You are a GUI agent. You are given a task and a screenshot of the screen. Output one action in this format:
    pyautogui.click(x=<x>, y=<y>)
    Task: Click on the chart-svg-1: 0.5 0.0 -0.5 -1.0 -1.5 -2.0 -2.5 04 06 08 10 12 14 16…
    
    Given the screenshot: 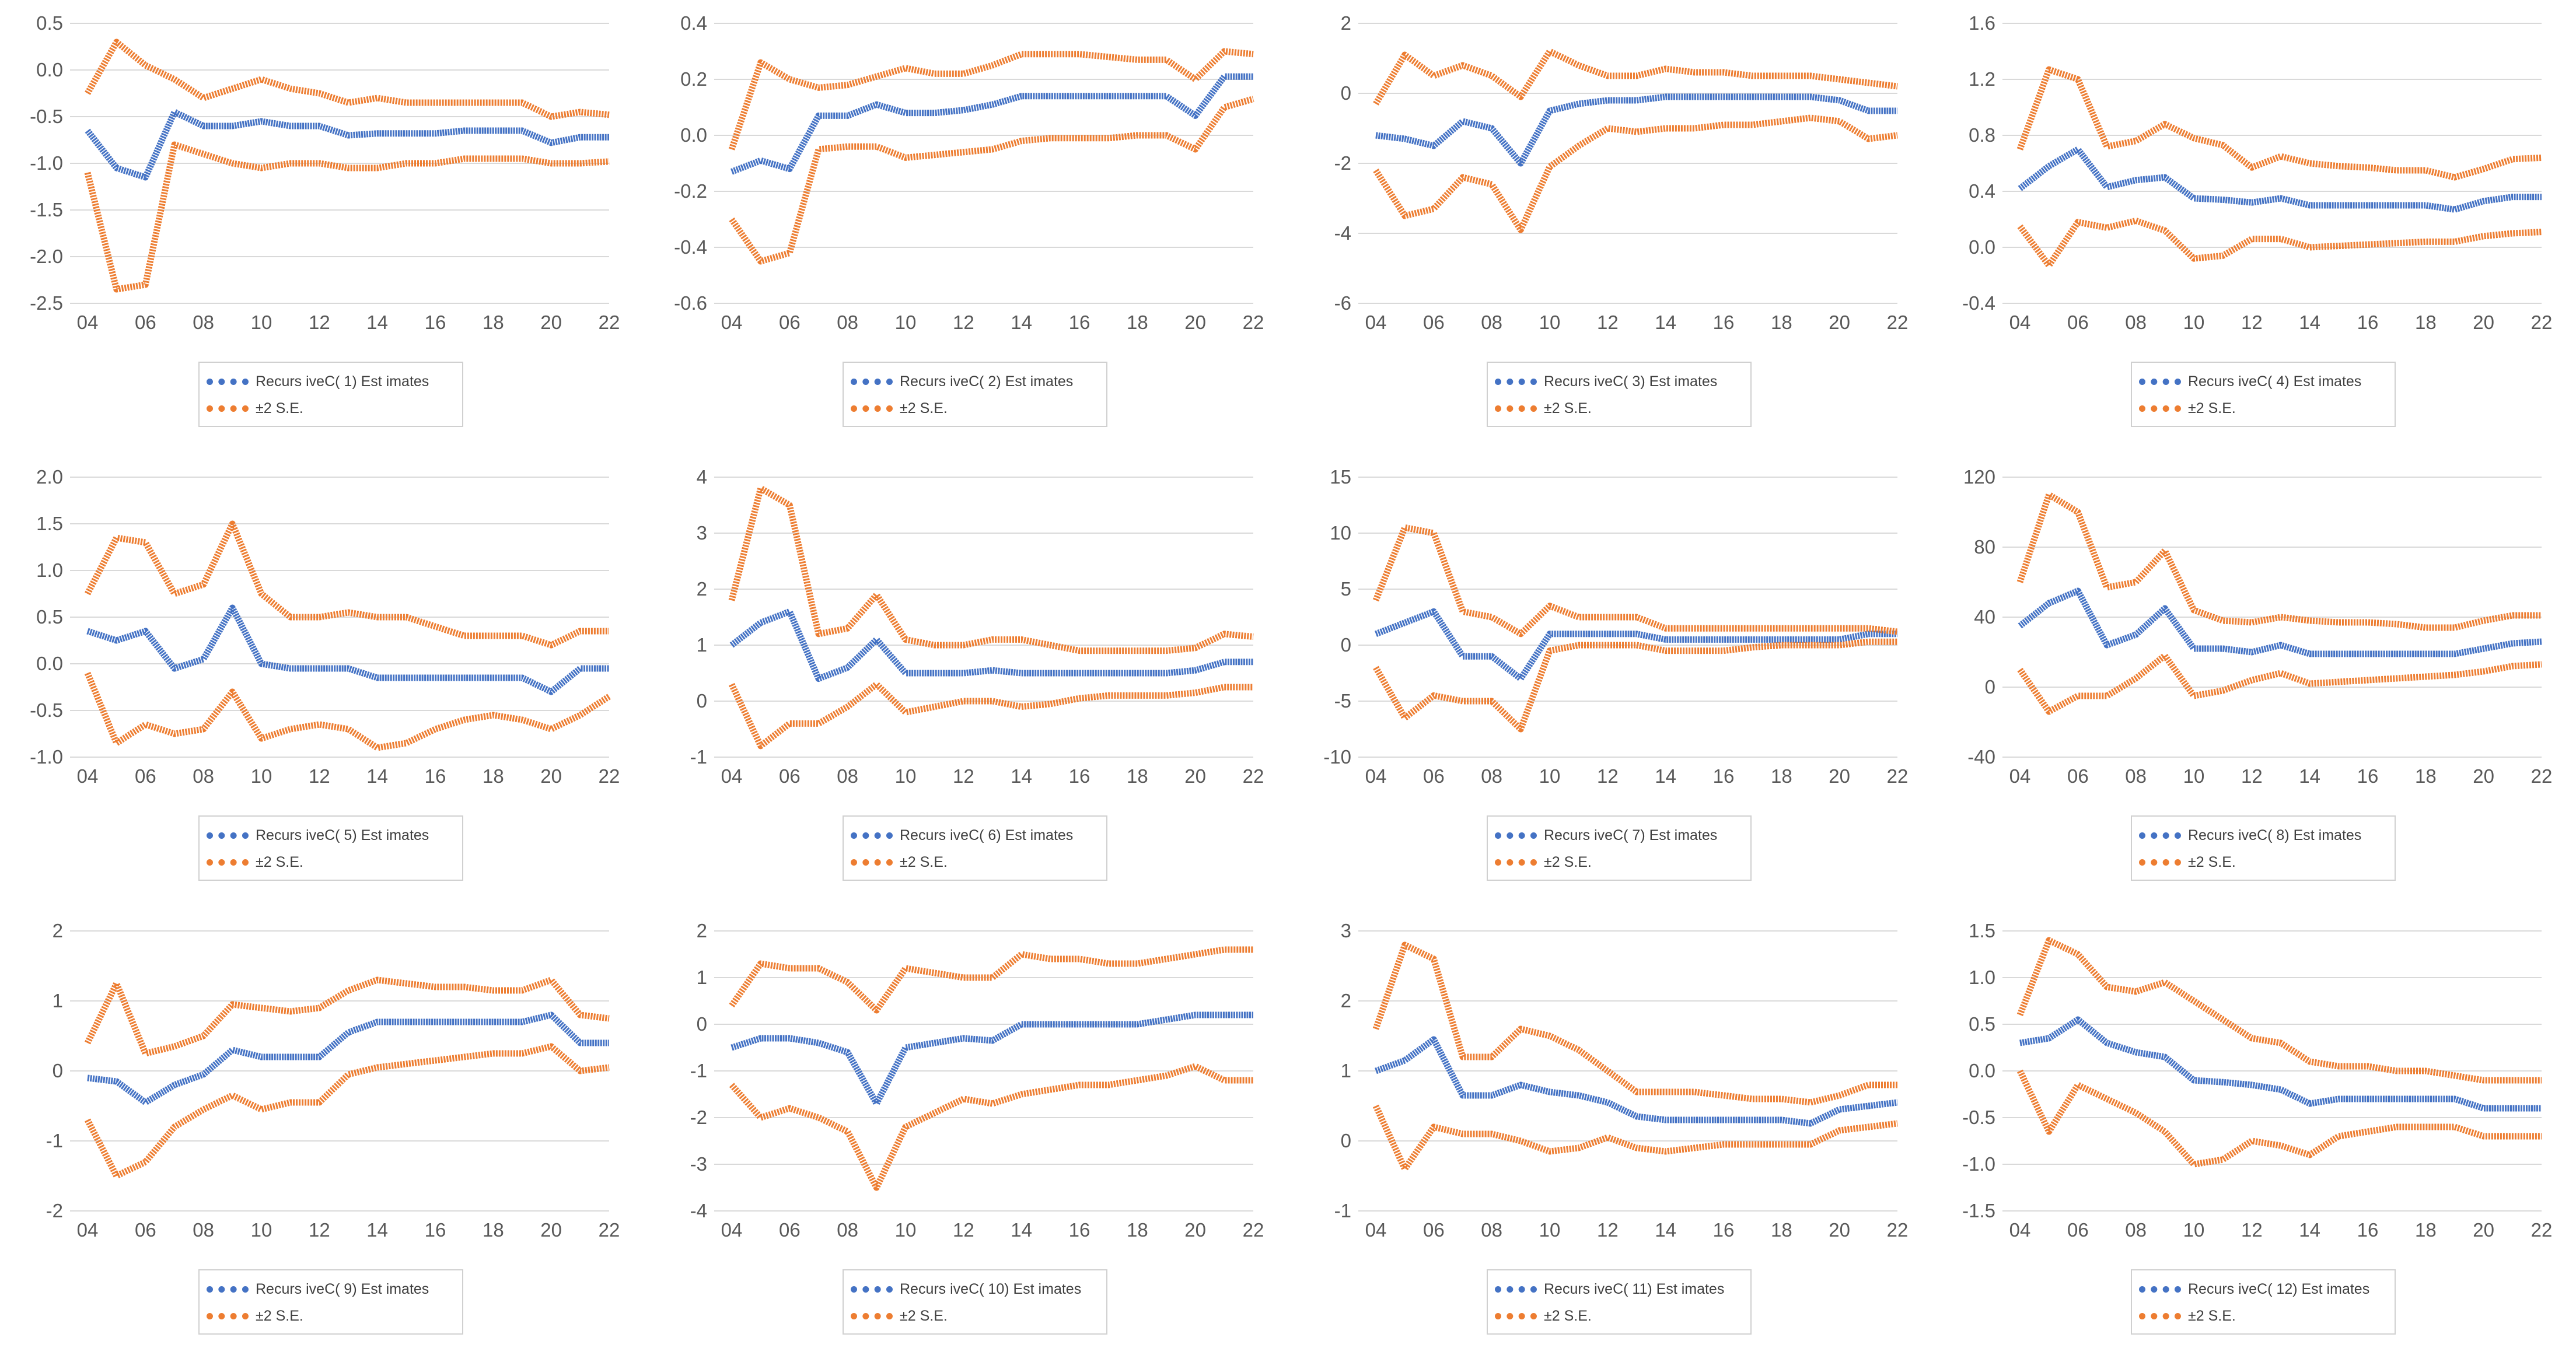 What is the action you would take?
    pyautogui.click(x=325, y=172)
    